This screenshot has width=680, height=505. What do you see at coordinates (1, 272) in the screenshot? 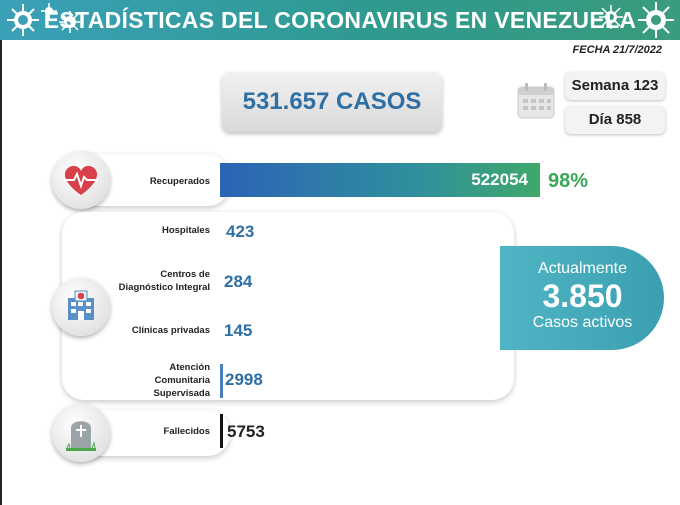
I see `left-border` at bounding box center [1, 272].